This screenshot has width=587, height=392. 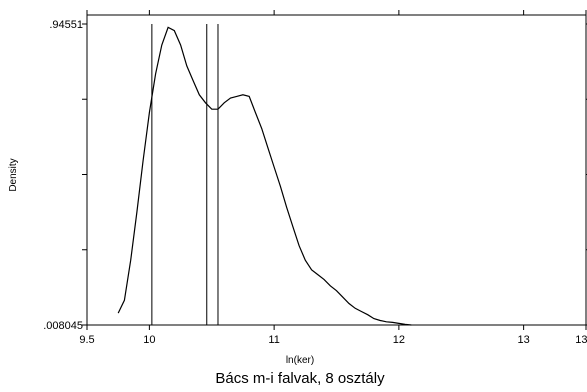 I want to click on reference-lines, so click(x=185, y=174).